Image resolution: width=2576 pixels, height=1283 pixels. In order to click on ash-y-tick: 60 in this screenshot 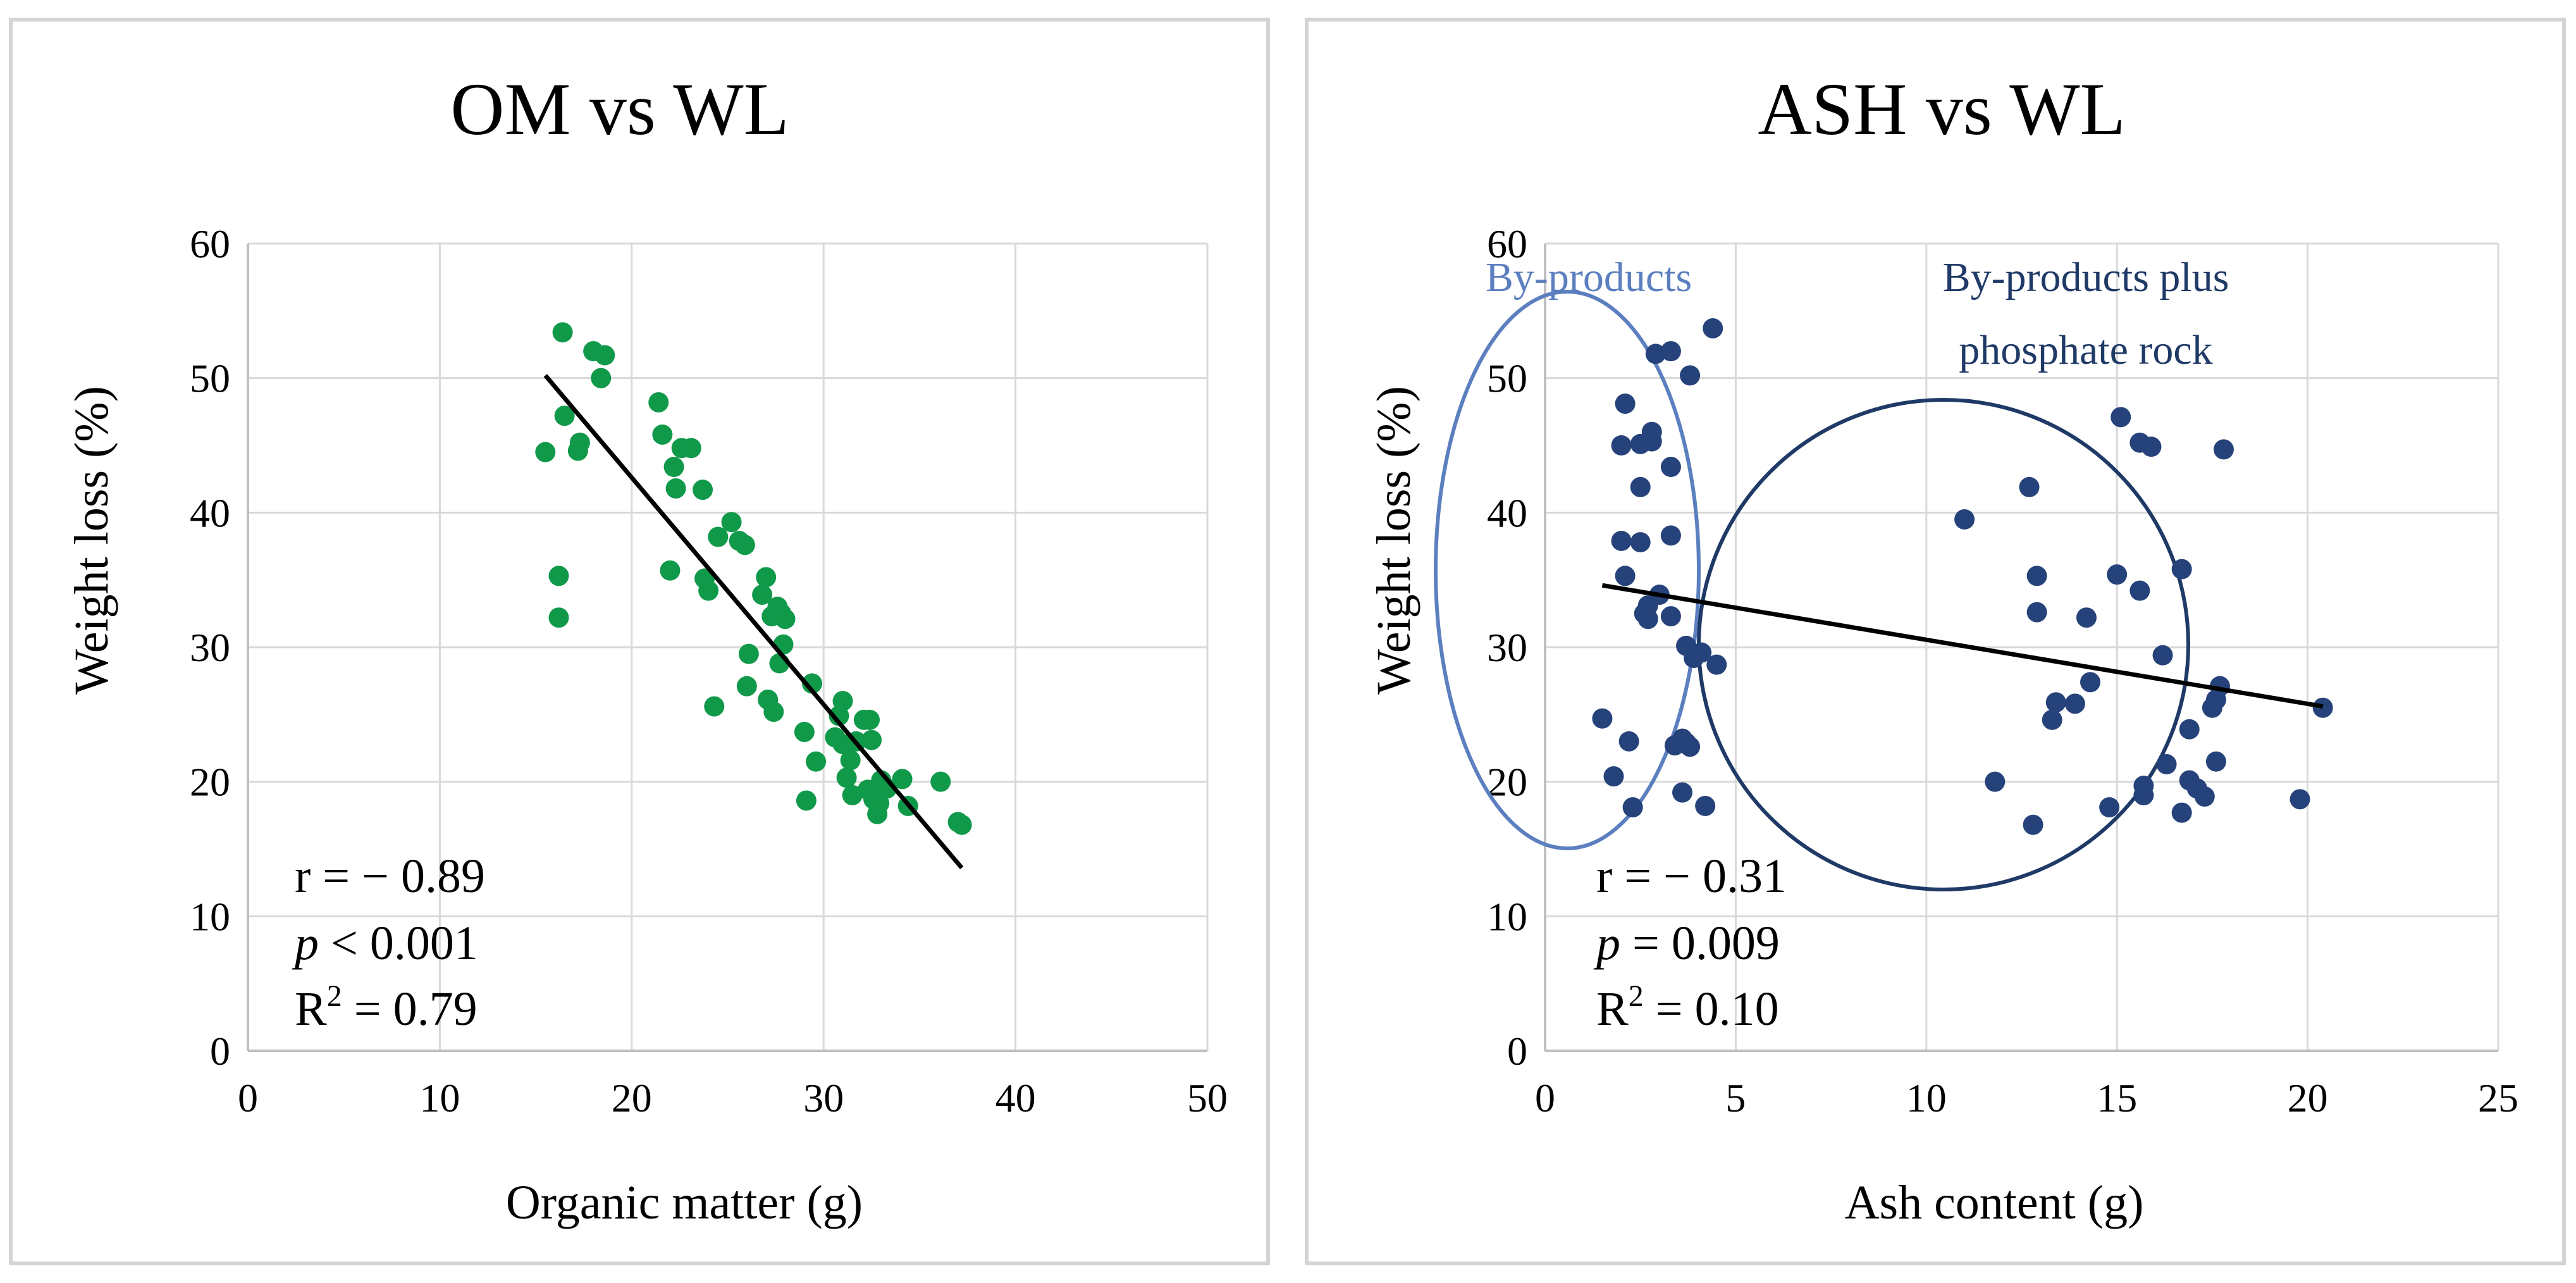, I will do `click(1507, 243)`.